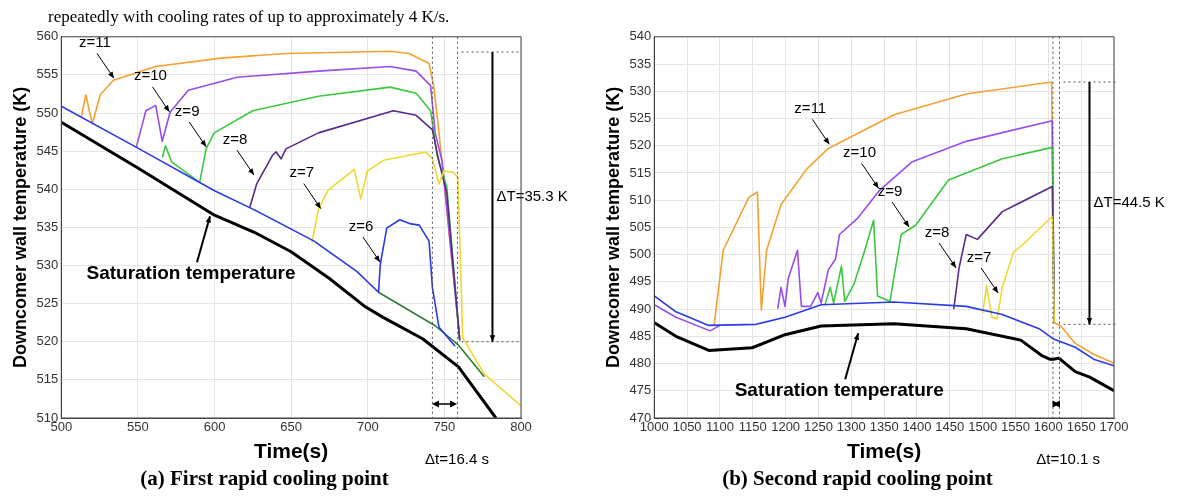 The image size is (1202, 500). Describe the element at coordinates (687, 427) in the screenshot. I see `x-tick-label: 1050` at that location.